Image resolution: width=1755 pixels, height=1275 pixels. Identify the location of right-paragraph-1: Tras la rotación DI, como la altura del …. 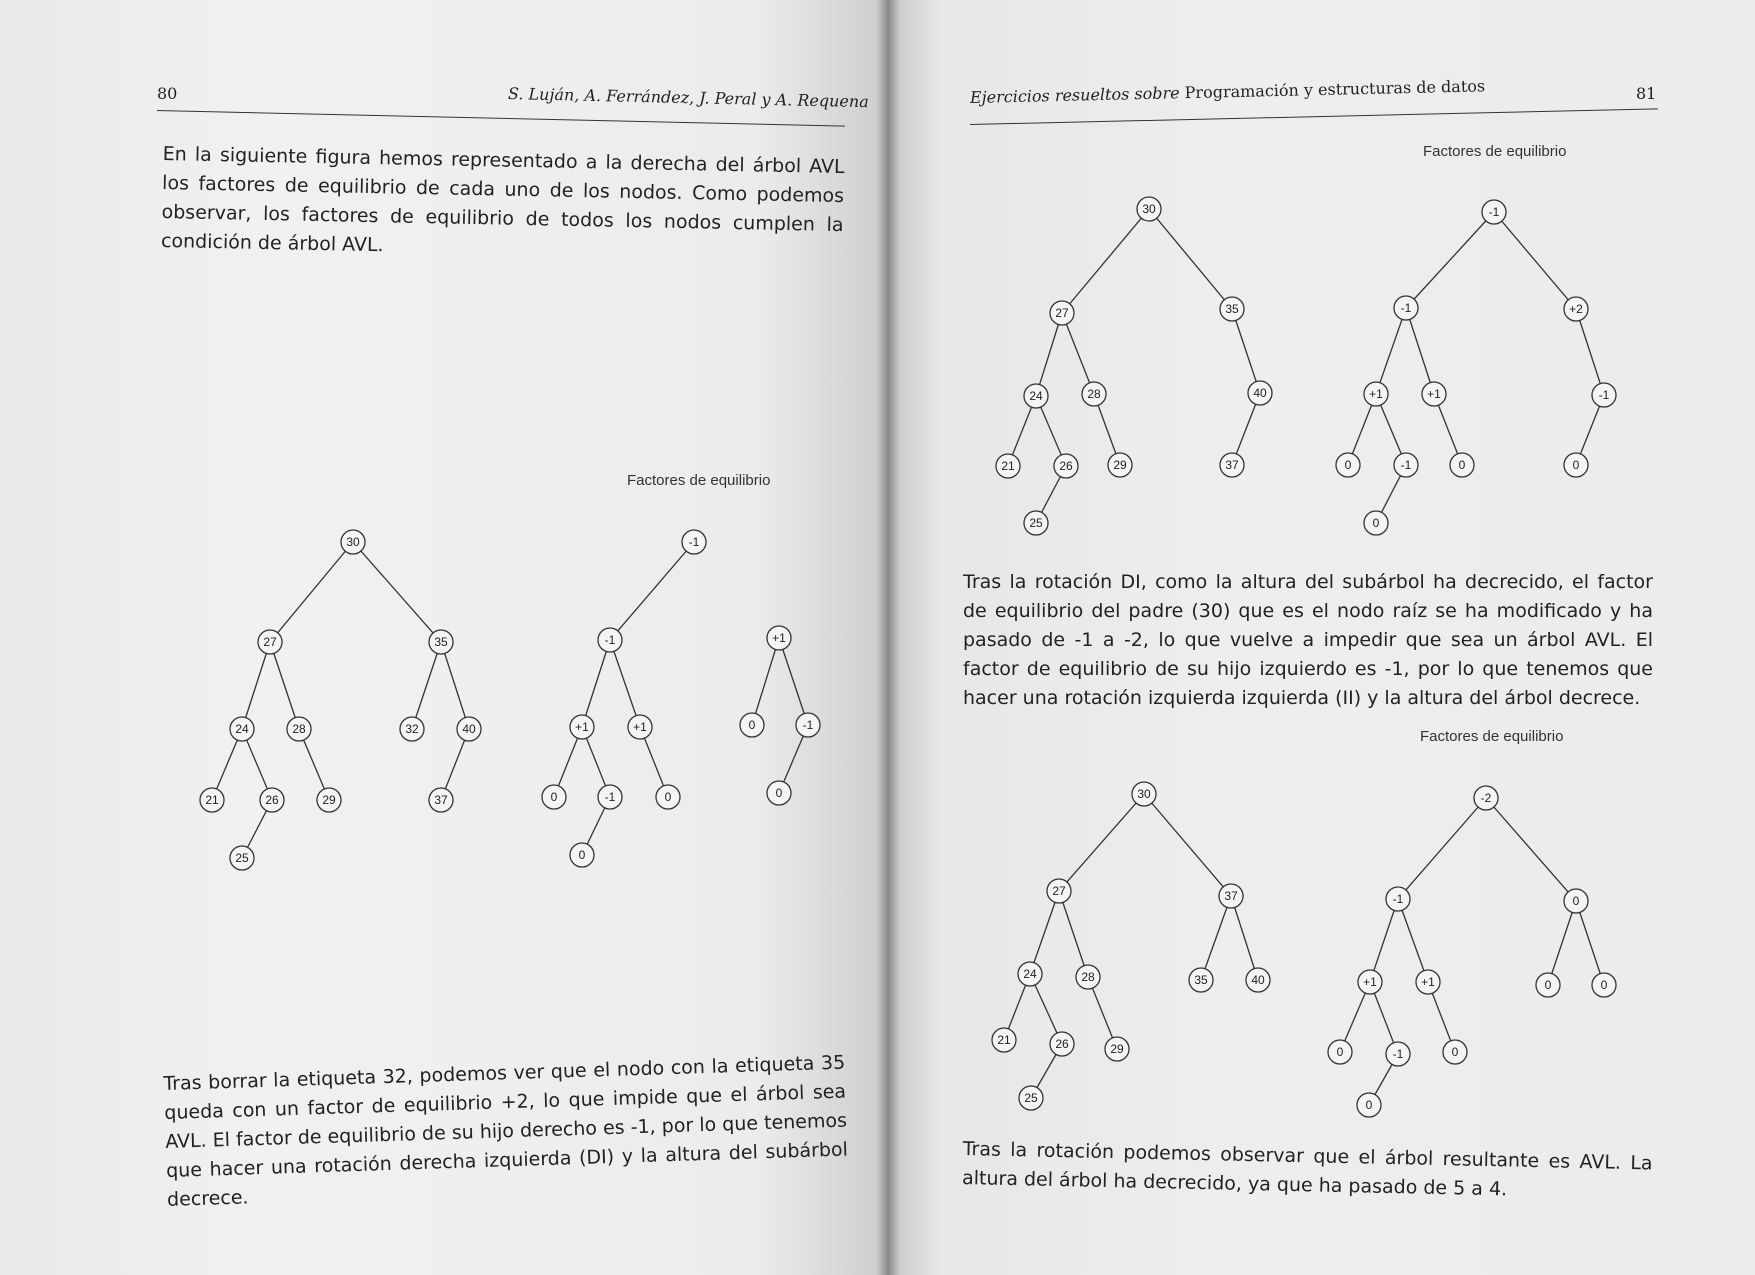
(1308, 640).